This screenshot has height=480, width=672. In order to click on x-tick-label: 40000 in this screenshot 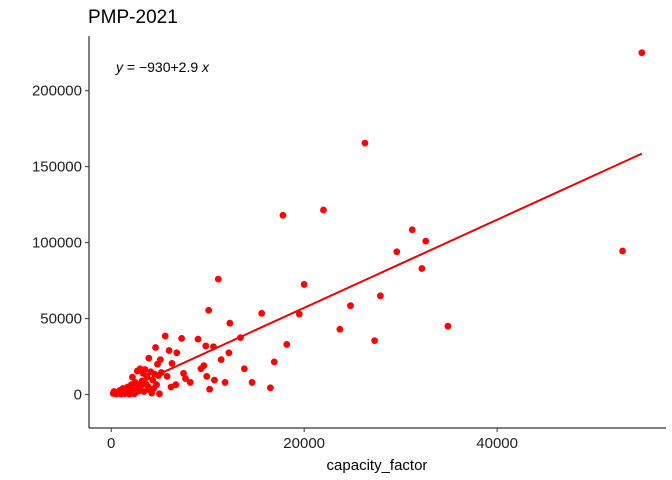, I will do `click(497, 443)`.